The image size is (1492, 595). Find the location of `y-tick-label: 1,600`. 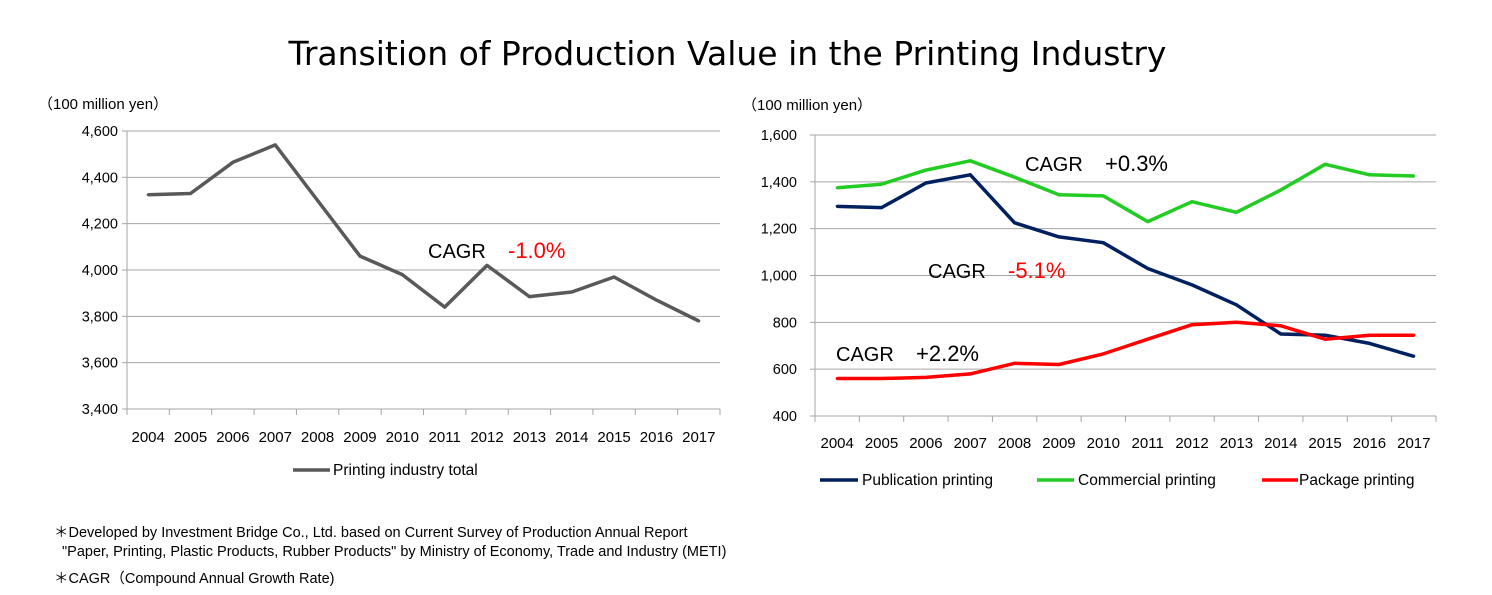

y-tick-label: 1,600 is located at coordinates (779, 136).